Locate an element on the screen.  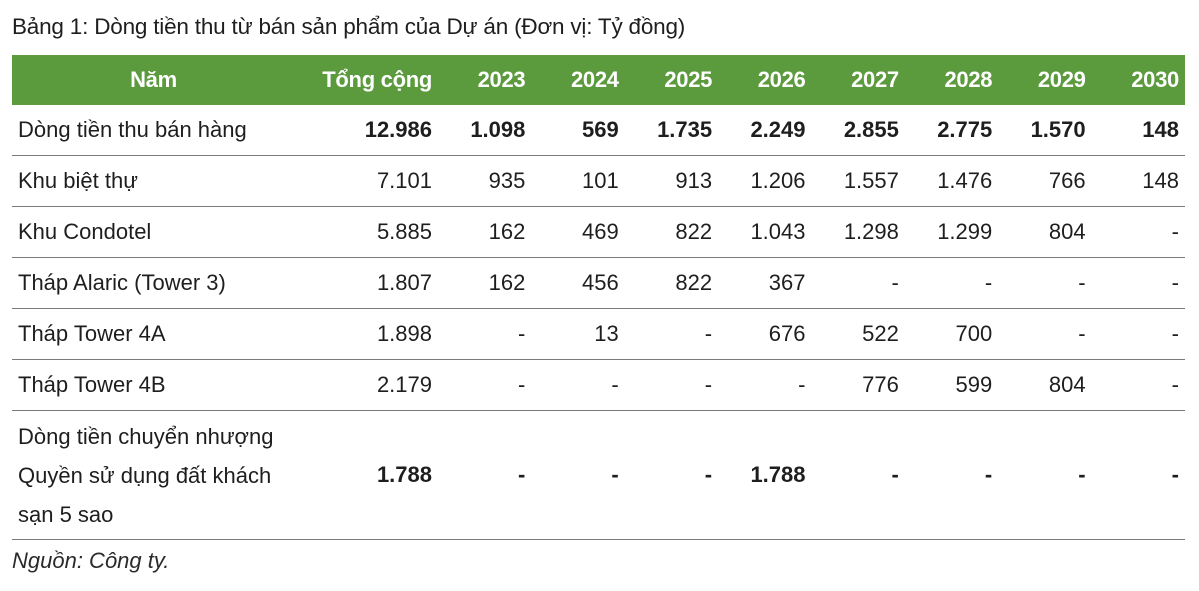
row-label: Dòng tiền thu bán hàng is located at coordinates (153, 130).